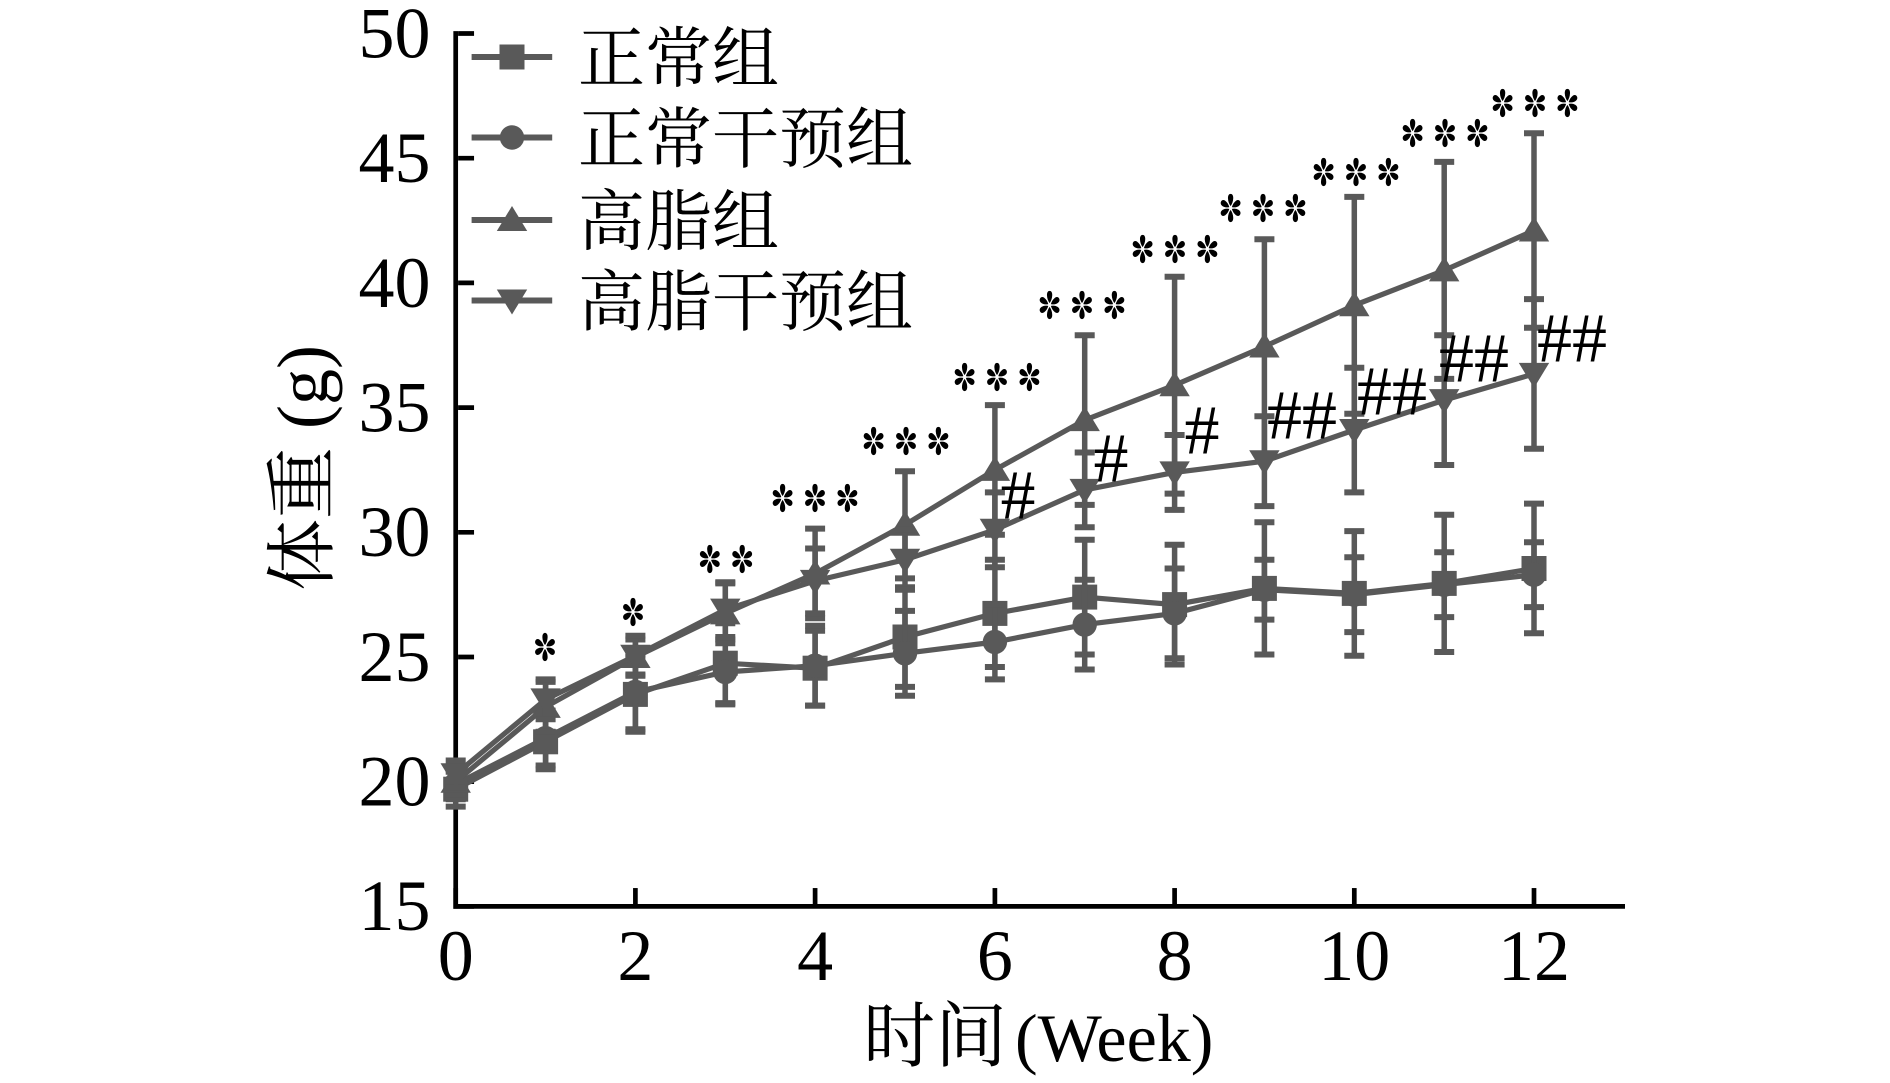 The height and width of the screenshot is (1083, 1890). I want to click on svg-text: 45, so click(395, 158).